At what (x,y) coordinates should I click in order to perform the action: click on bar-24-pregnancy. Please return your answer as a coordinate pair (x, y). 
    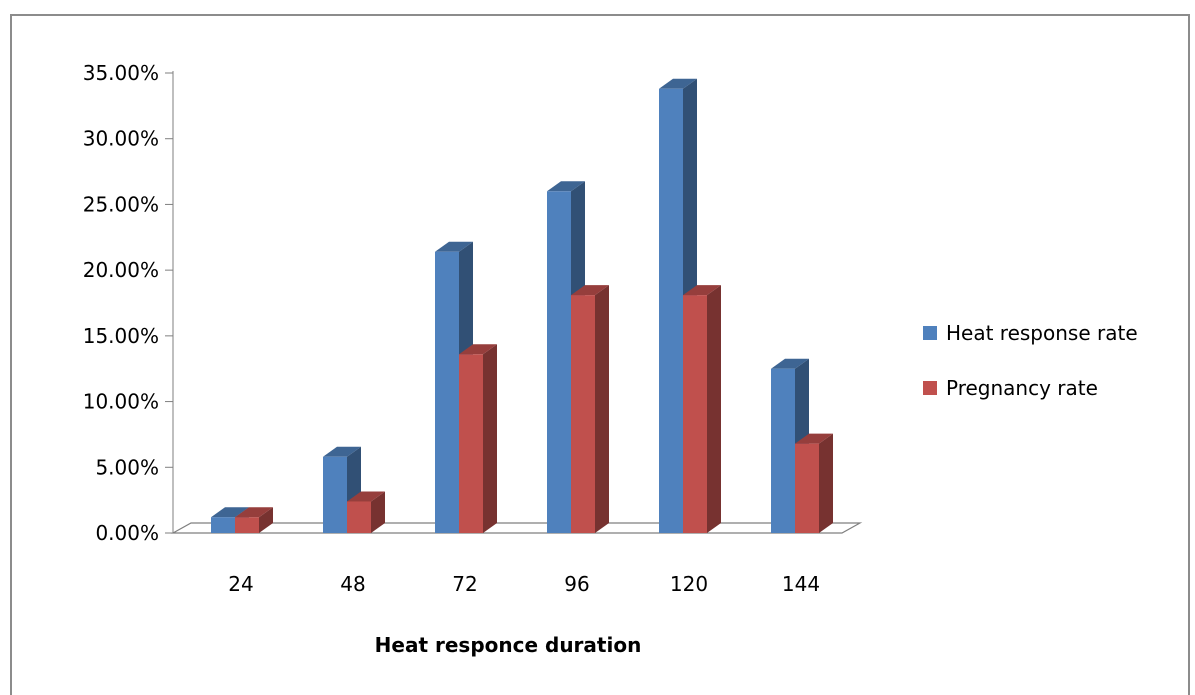
    Looking at the image, I should click on (254, 520).